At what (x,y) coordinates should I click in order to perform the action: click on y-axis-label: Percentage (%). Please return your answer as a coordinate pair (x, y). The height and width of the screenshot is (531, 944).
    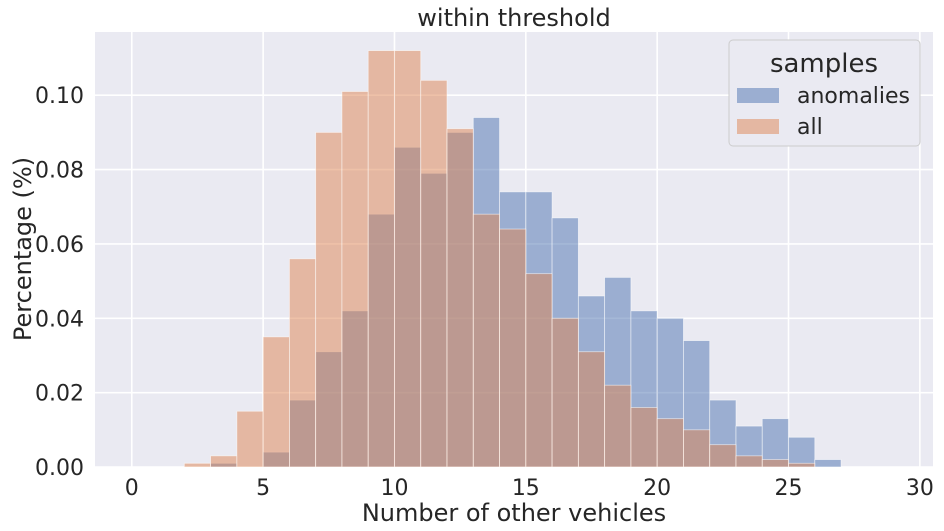
    Looking at the image, I should click on (23, 249).